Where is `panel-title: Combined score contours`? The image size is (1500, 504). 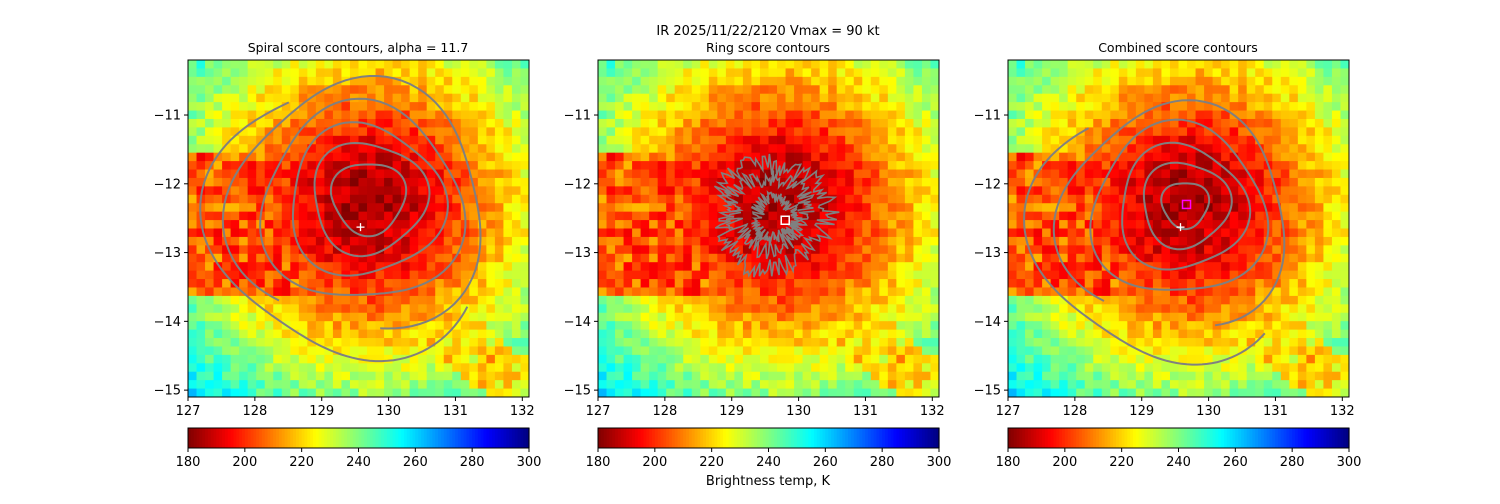
panel-title: Combined score contours is located at coordinates (1178, 47).